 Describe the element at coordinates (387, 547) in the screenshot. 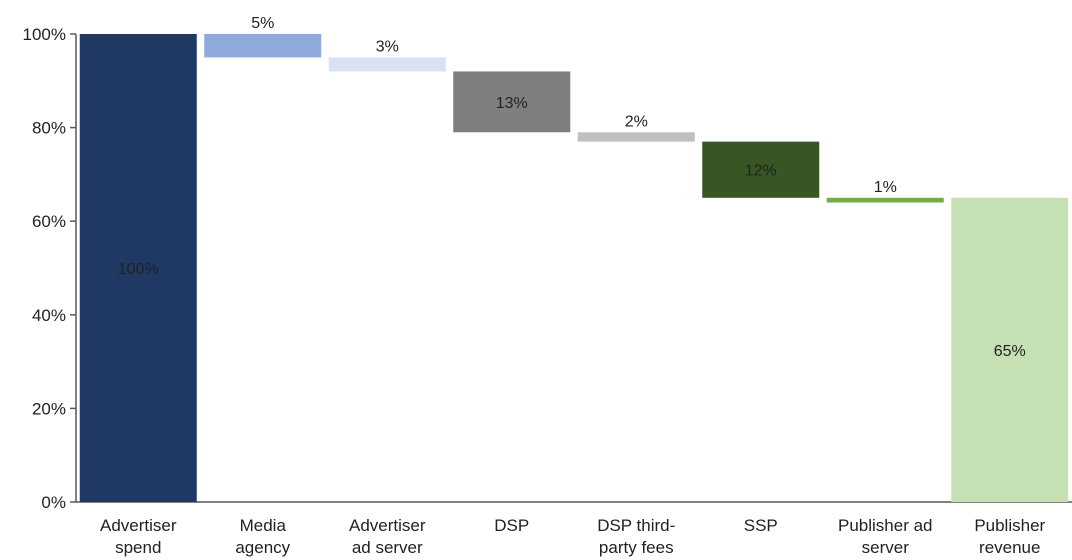

I see `category-label-line: ad server` at that location.